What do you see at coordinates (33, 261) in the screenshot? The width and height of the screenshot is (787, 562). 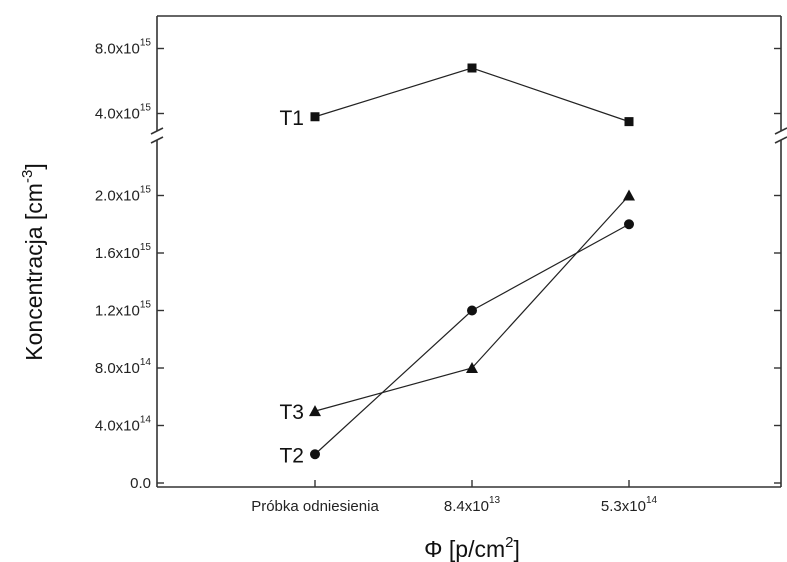 I see `y-axis-title: Koncentracja [cm-3]` at bounding box center [33, 261].